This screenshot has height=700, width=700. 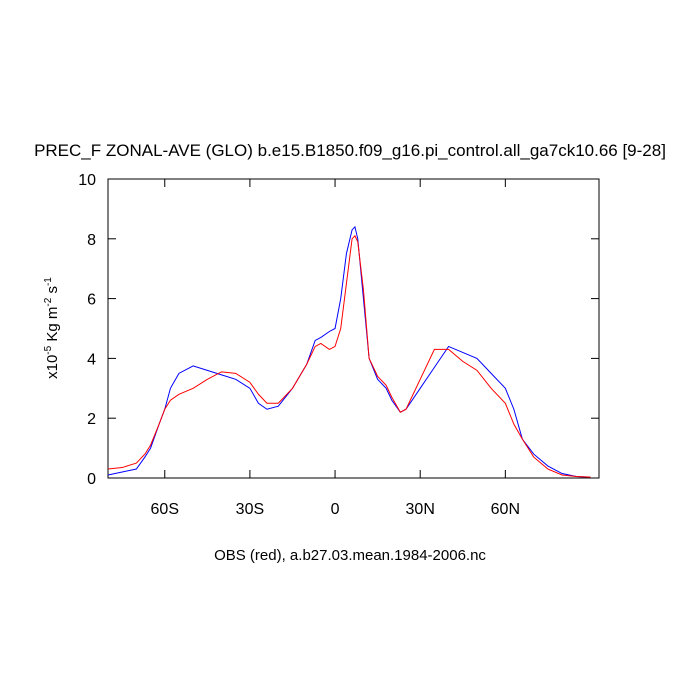 What do you see at coordinates (48, 301) in the screenshot?
I see `y-label-sup: -2` at bounding box center [48, 301].